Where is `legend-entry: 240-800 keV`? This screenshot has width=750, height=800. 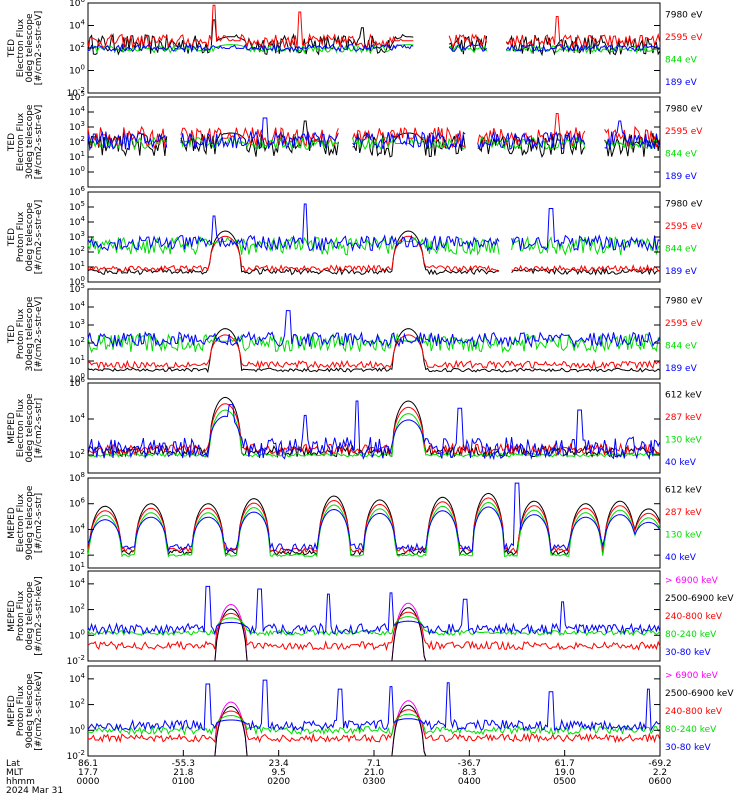
legend-entry: 240-800 keV is located at coordinates (694, 712).